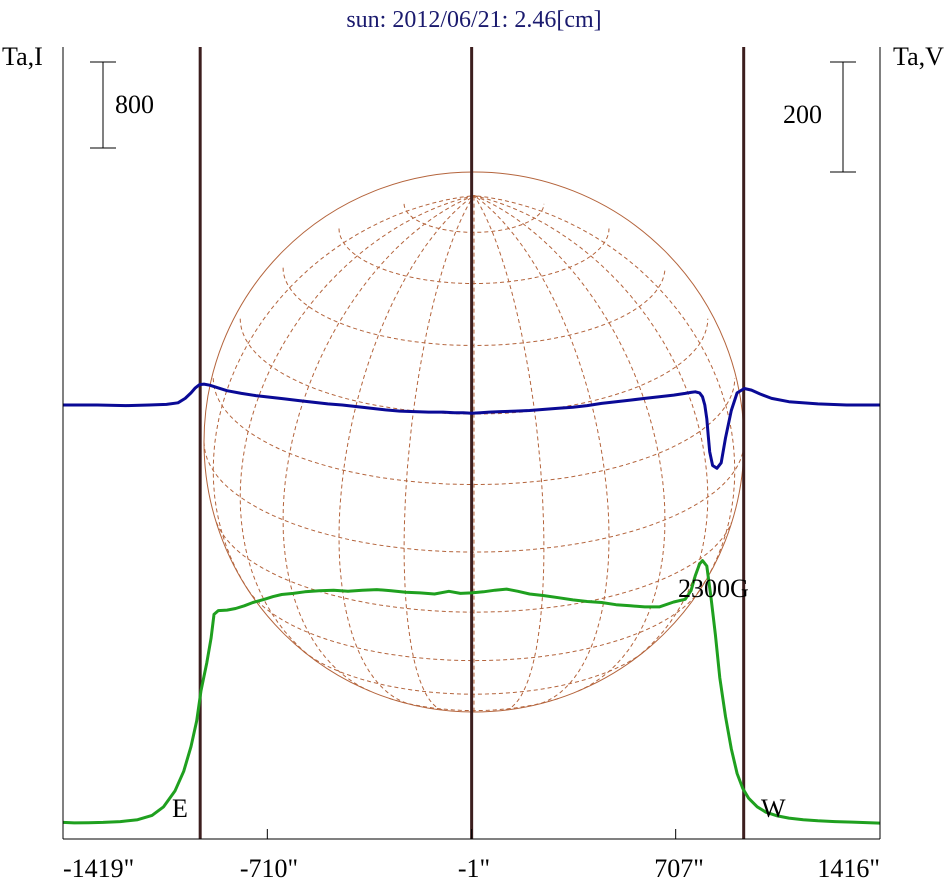  What do you see at coordinates (98, 868) in the screenshot?
I see `x-tick-label: -1419"` at bounding box center [98, 868].